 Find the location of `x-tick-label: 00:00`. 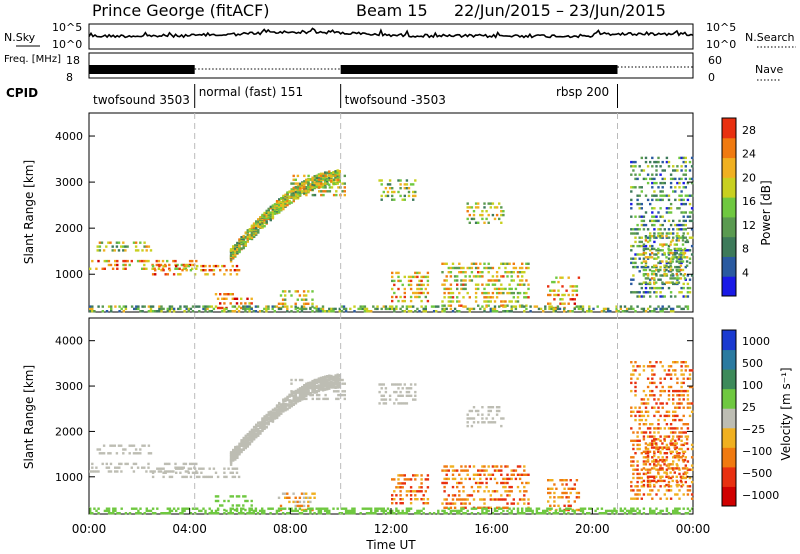

x-tick-label: 00:00 is located at coordinates (693, 529).